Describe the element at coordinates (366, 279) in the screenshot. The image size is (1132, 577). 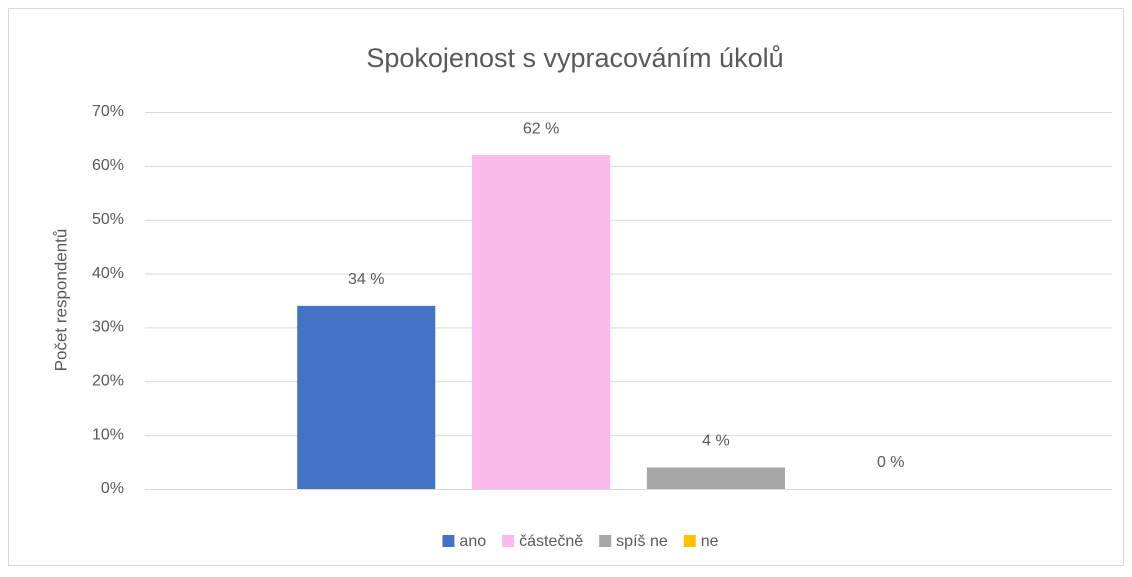
I see `data-label: 34 %` at that location.